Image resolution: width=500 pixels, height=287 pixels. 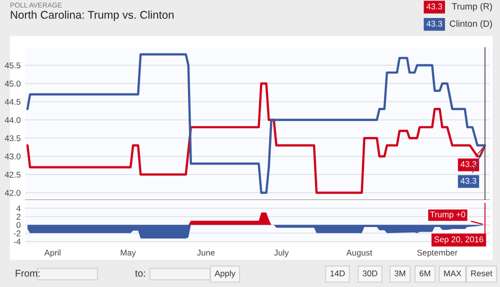 I want to click on y-tick-label: 42.5, so click(x=12, y=175).